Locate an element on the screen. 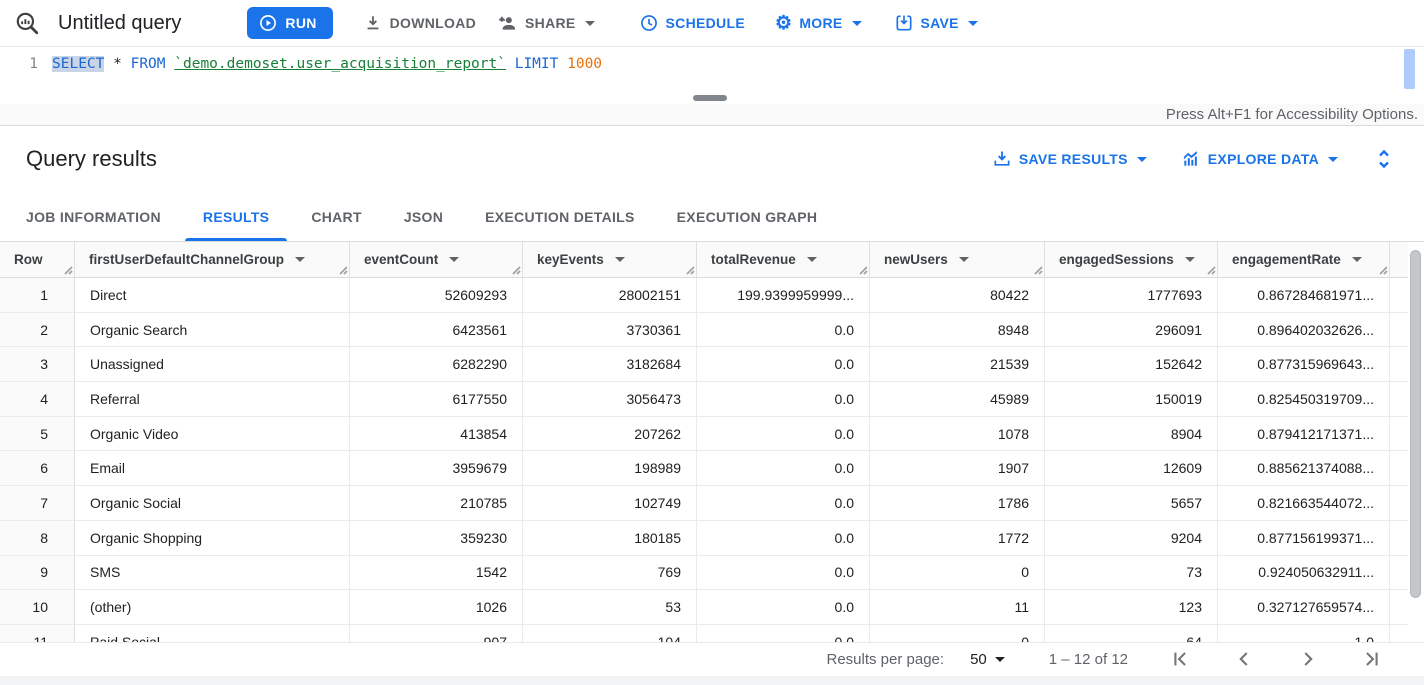 The width and height of the screenshot is (1424, 685). tab-results: RESULTS is located at coordinates (236, 216).